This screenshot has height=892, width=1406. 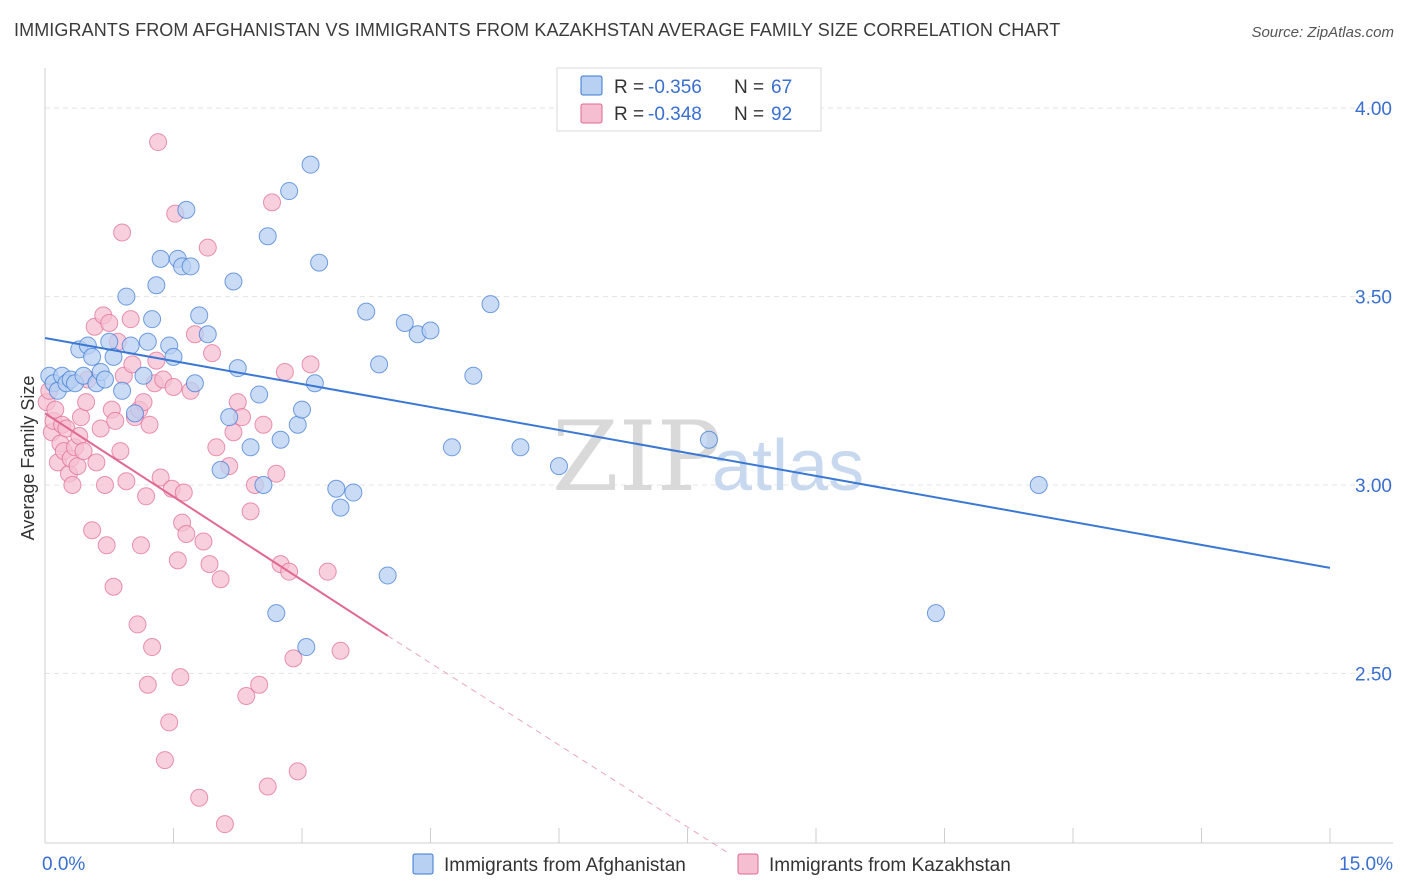 I want to click on bottom-legend-swatch-afghanistan, so click(x=423, y=864).